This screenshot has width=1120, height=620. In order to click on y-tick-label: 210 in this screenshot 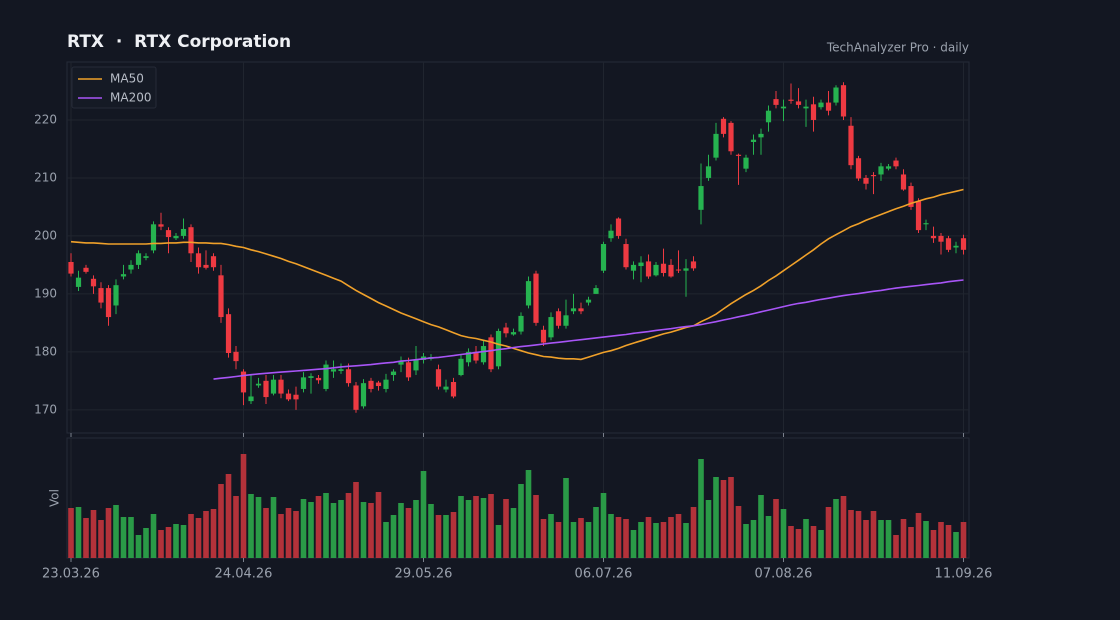, I will do `click(45, 177)`.